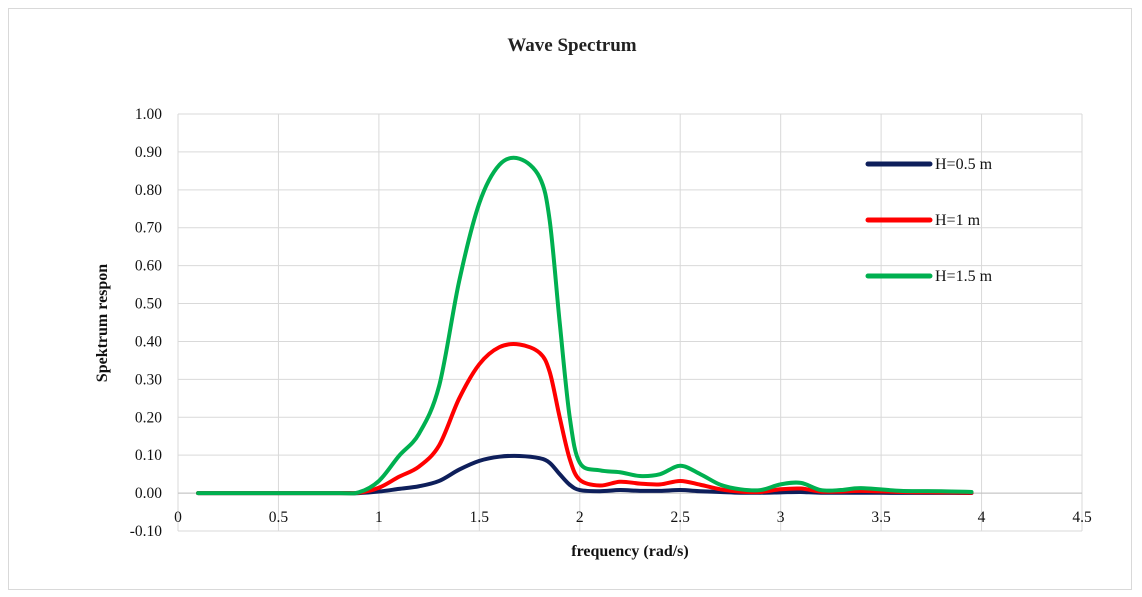 This screenshot has height=597, width=1142. Describe the element at coordinates (964, 164) in the screenshot. I see `legend-label-1: H=0.5 m` at that location.